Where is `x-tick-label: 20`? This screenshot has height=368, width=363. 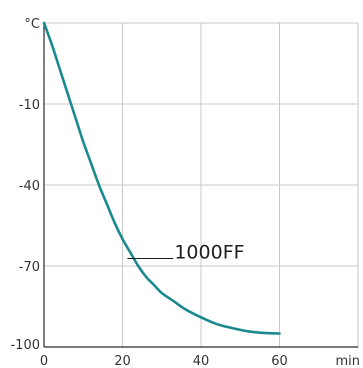 x-tick-label: 20 is located at coordinates (122, 361).